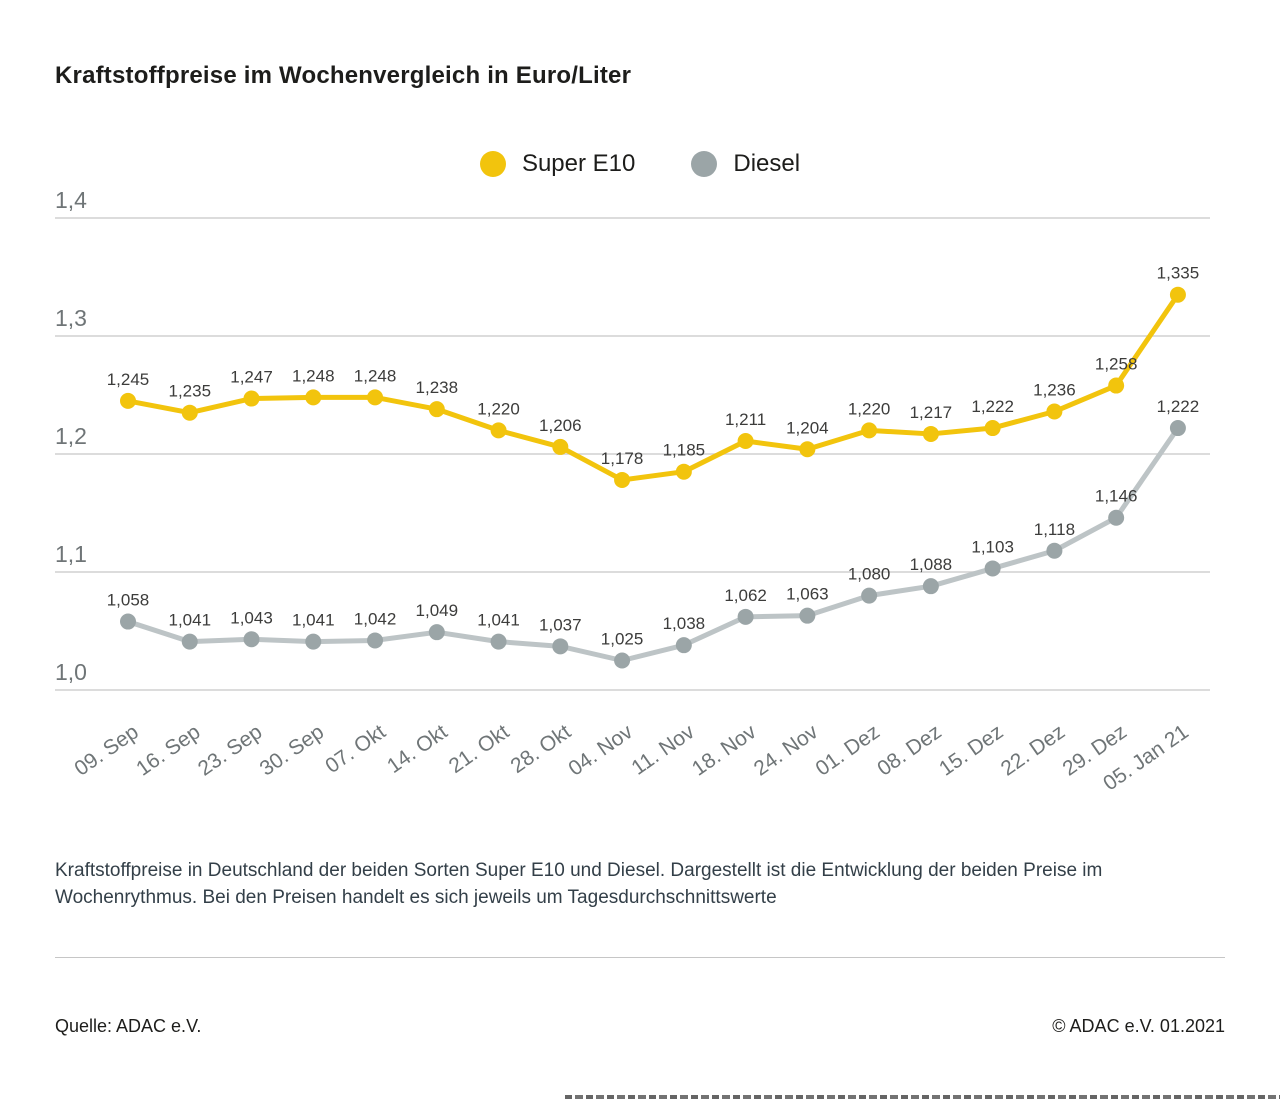  I want to click on legend-label-diesel: Diesel, so click(767, 163).